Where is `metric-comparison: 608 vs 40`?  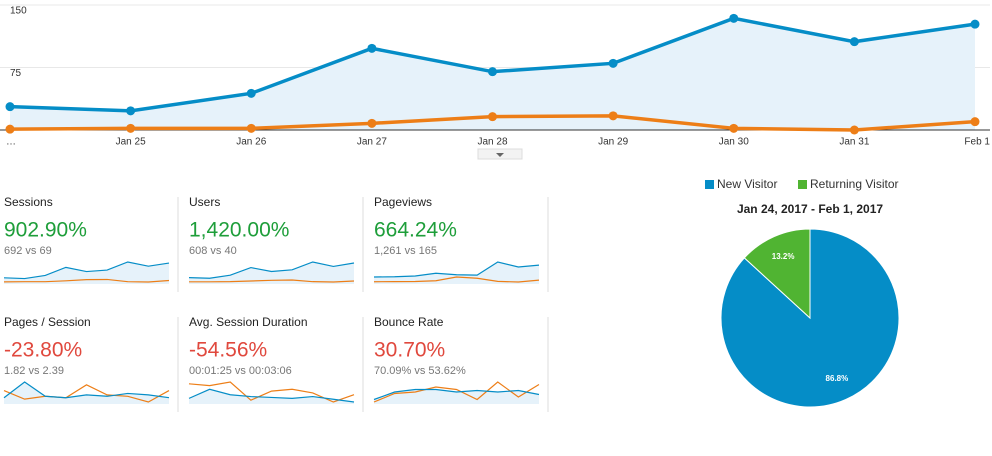 metric-comparison: 608 vs 40 is located at coordinates (213, 251).